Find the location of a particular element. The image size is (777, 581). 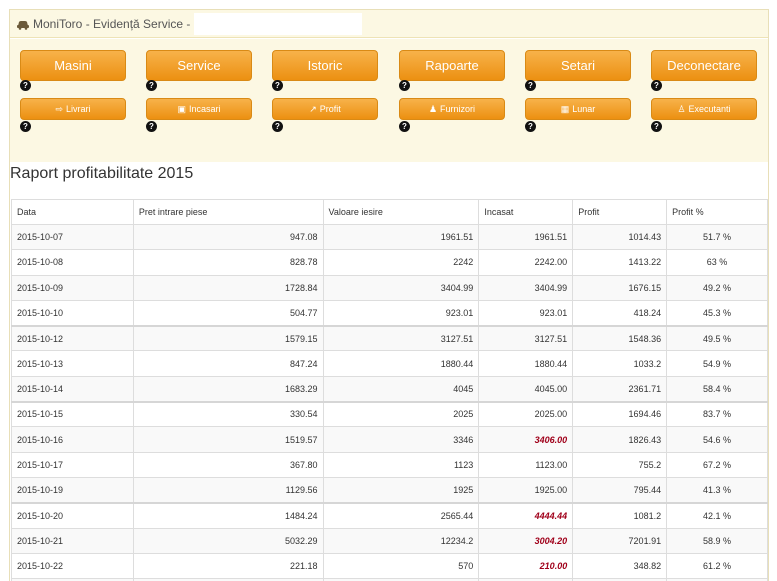

cell-incasat: 1123.00 is located at coordinates (526, 464).